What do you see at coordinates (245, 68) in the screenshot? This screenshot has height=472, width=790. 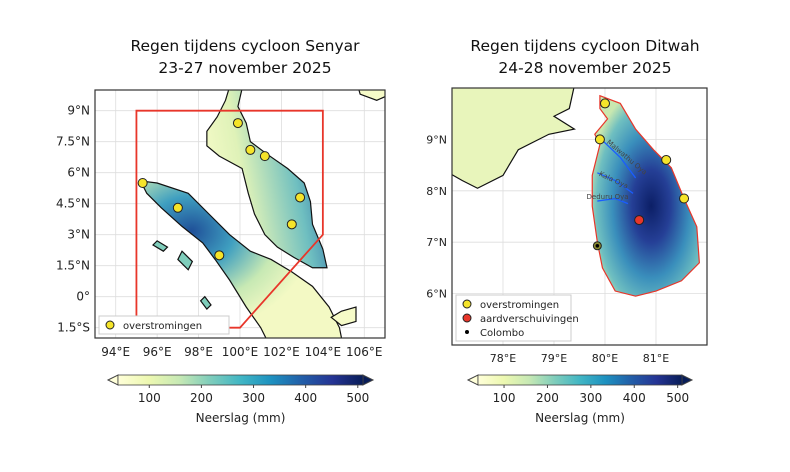 I see `left-title-line2: 23-27 november 2025` at bounding box center [245, 68].